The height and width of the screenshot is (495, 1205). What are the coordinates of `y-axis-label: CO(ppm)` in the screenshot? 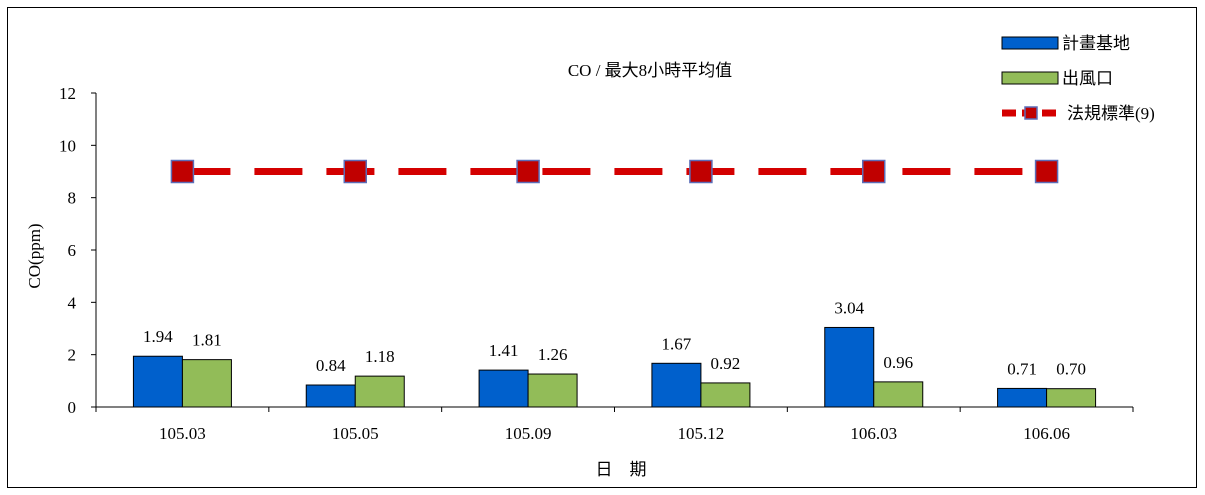 It's located at (34, 255).